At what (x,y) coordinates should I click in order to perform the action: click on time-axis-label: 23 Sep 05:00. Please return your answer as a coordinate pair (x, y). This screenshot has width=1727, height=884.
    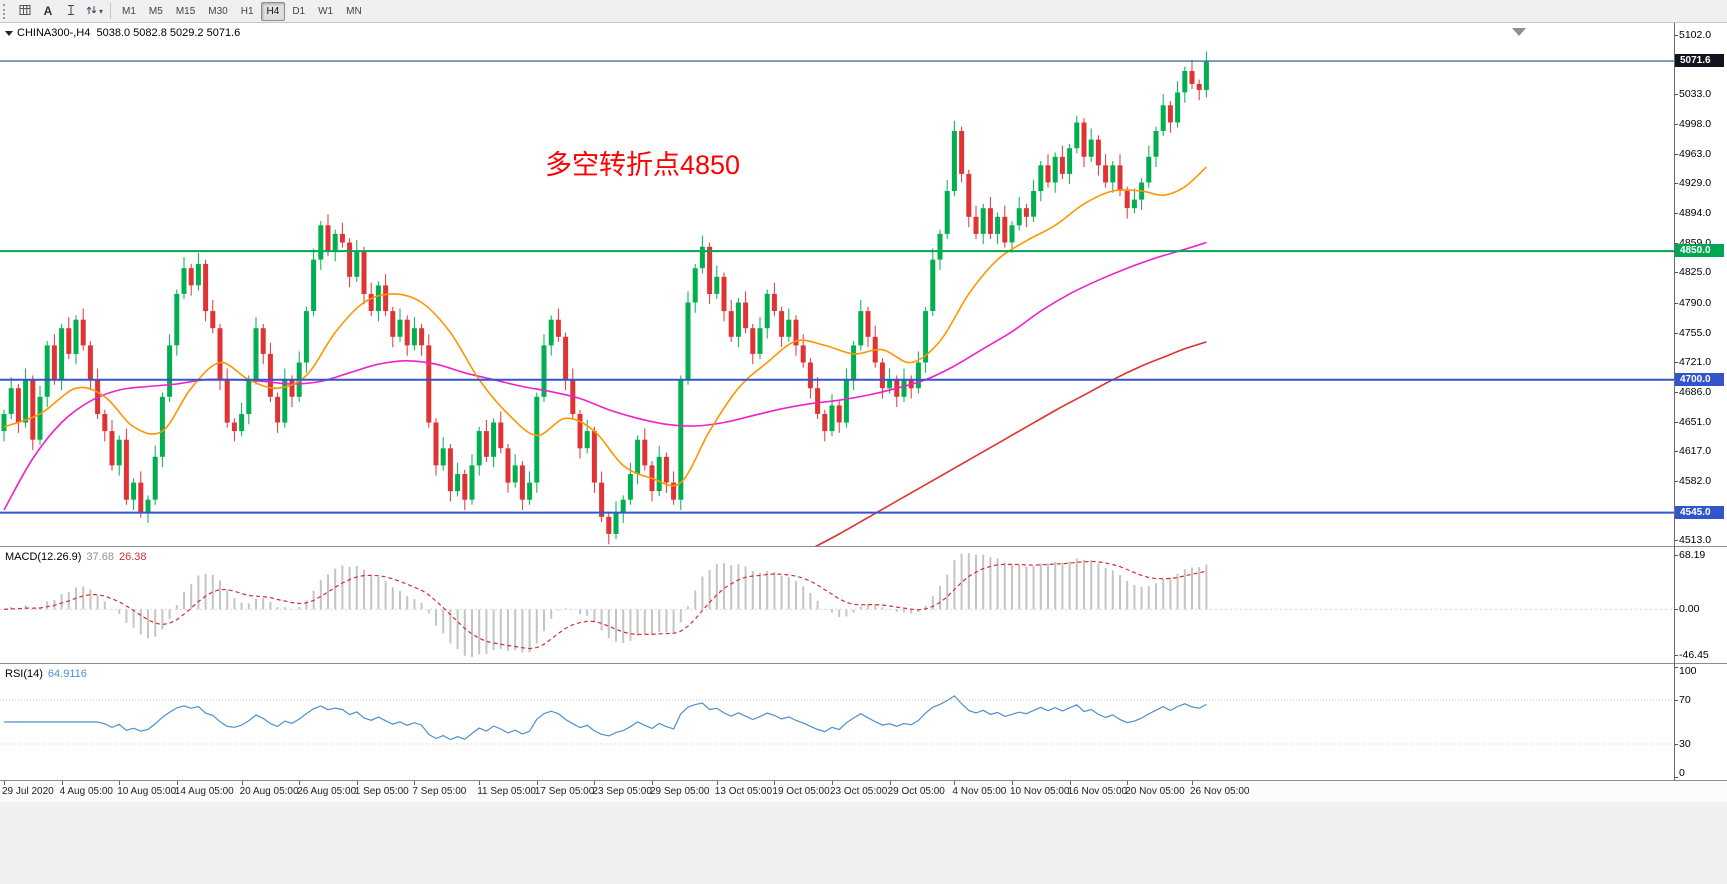
    Looking at the image, I should click on (622, 791).